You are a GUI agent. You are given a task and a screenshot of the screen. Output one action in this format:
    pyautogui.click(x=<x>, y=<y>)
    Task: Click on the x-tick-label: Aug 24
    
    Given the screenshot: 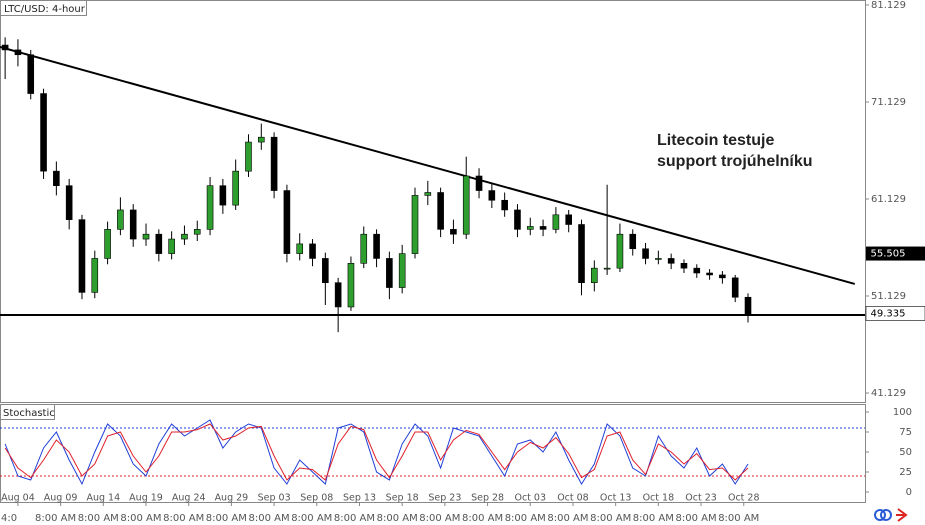 What is the action you would take?
    pyautogui.click(x=189, y=498)
    